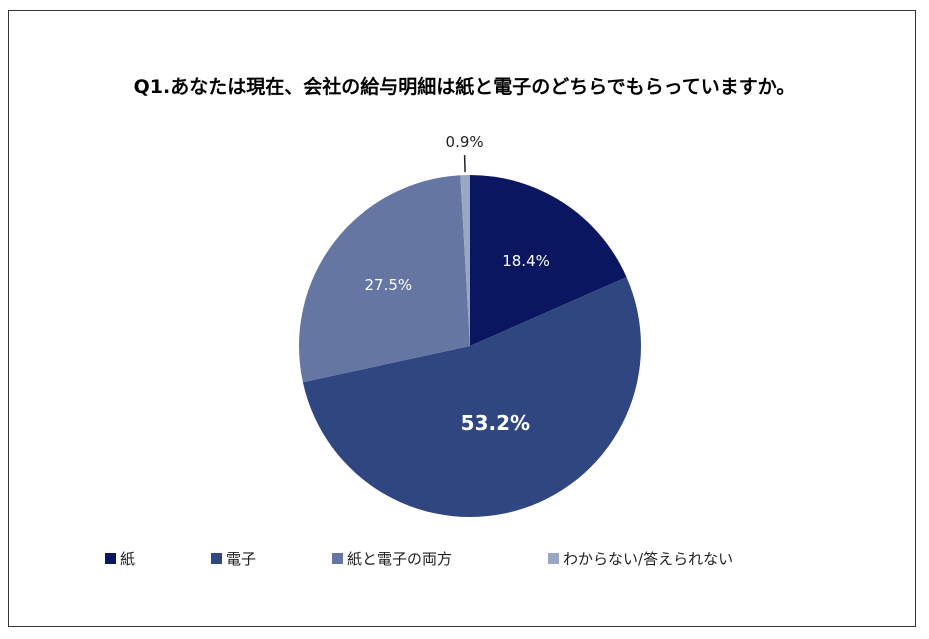 The width and height of the screenshot is (929, 639). What do you see at coordinates (648, 559) in the screenshot?
I see `legend-label: わからない/答えられない` at bounding box center [648, 559].